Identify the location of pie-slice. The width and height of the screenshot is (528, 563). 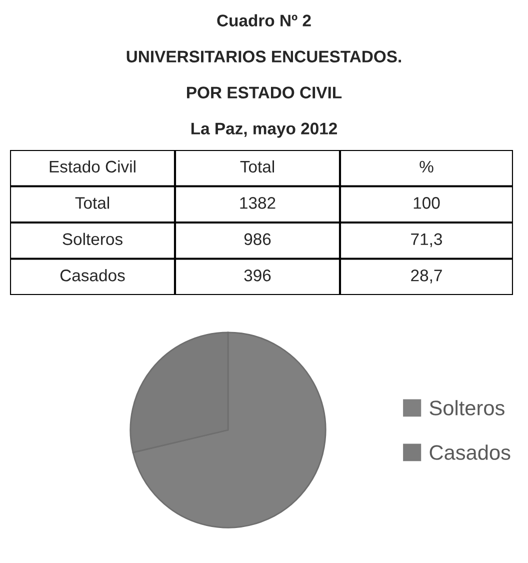
(229, 430).